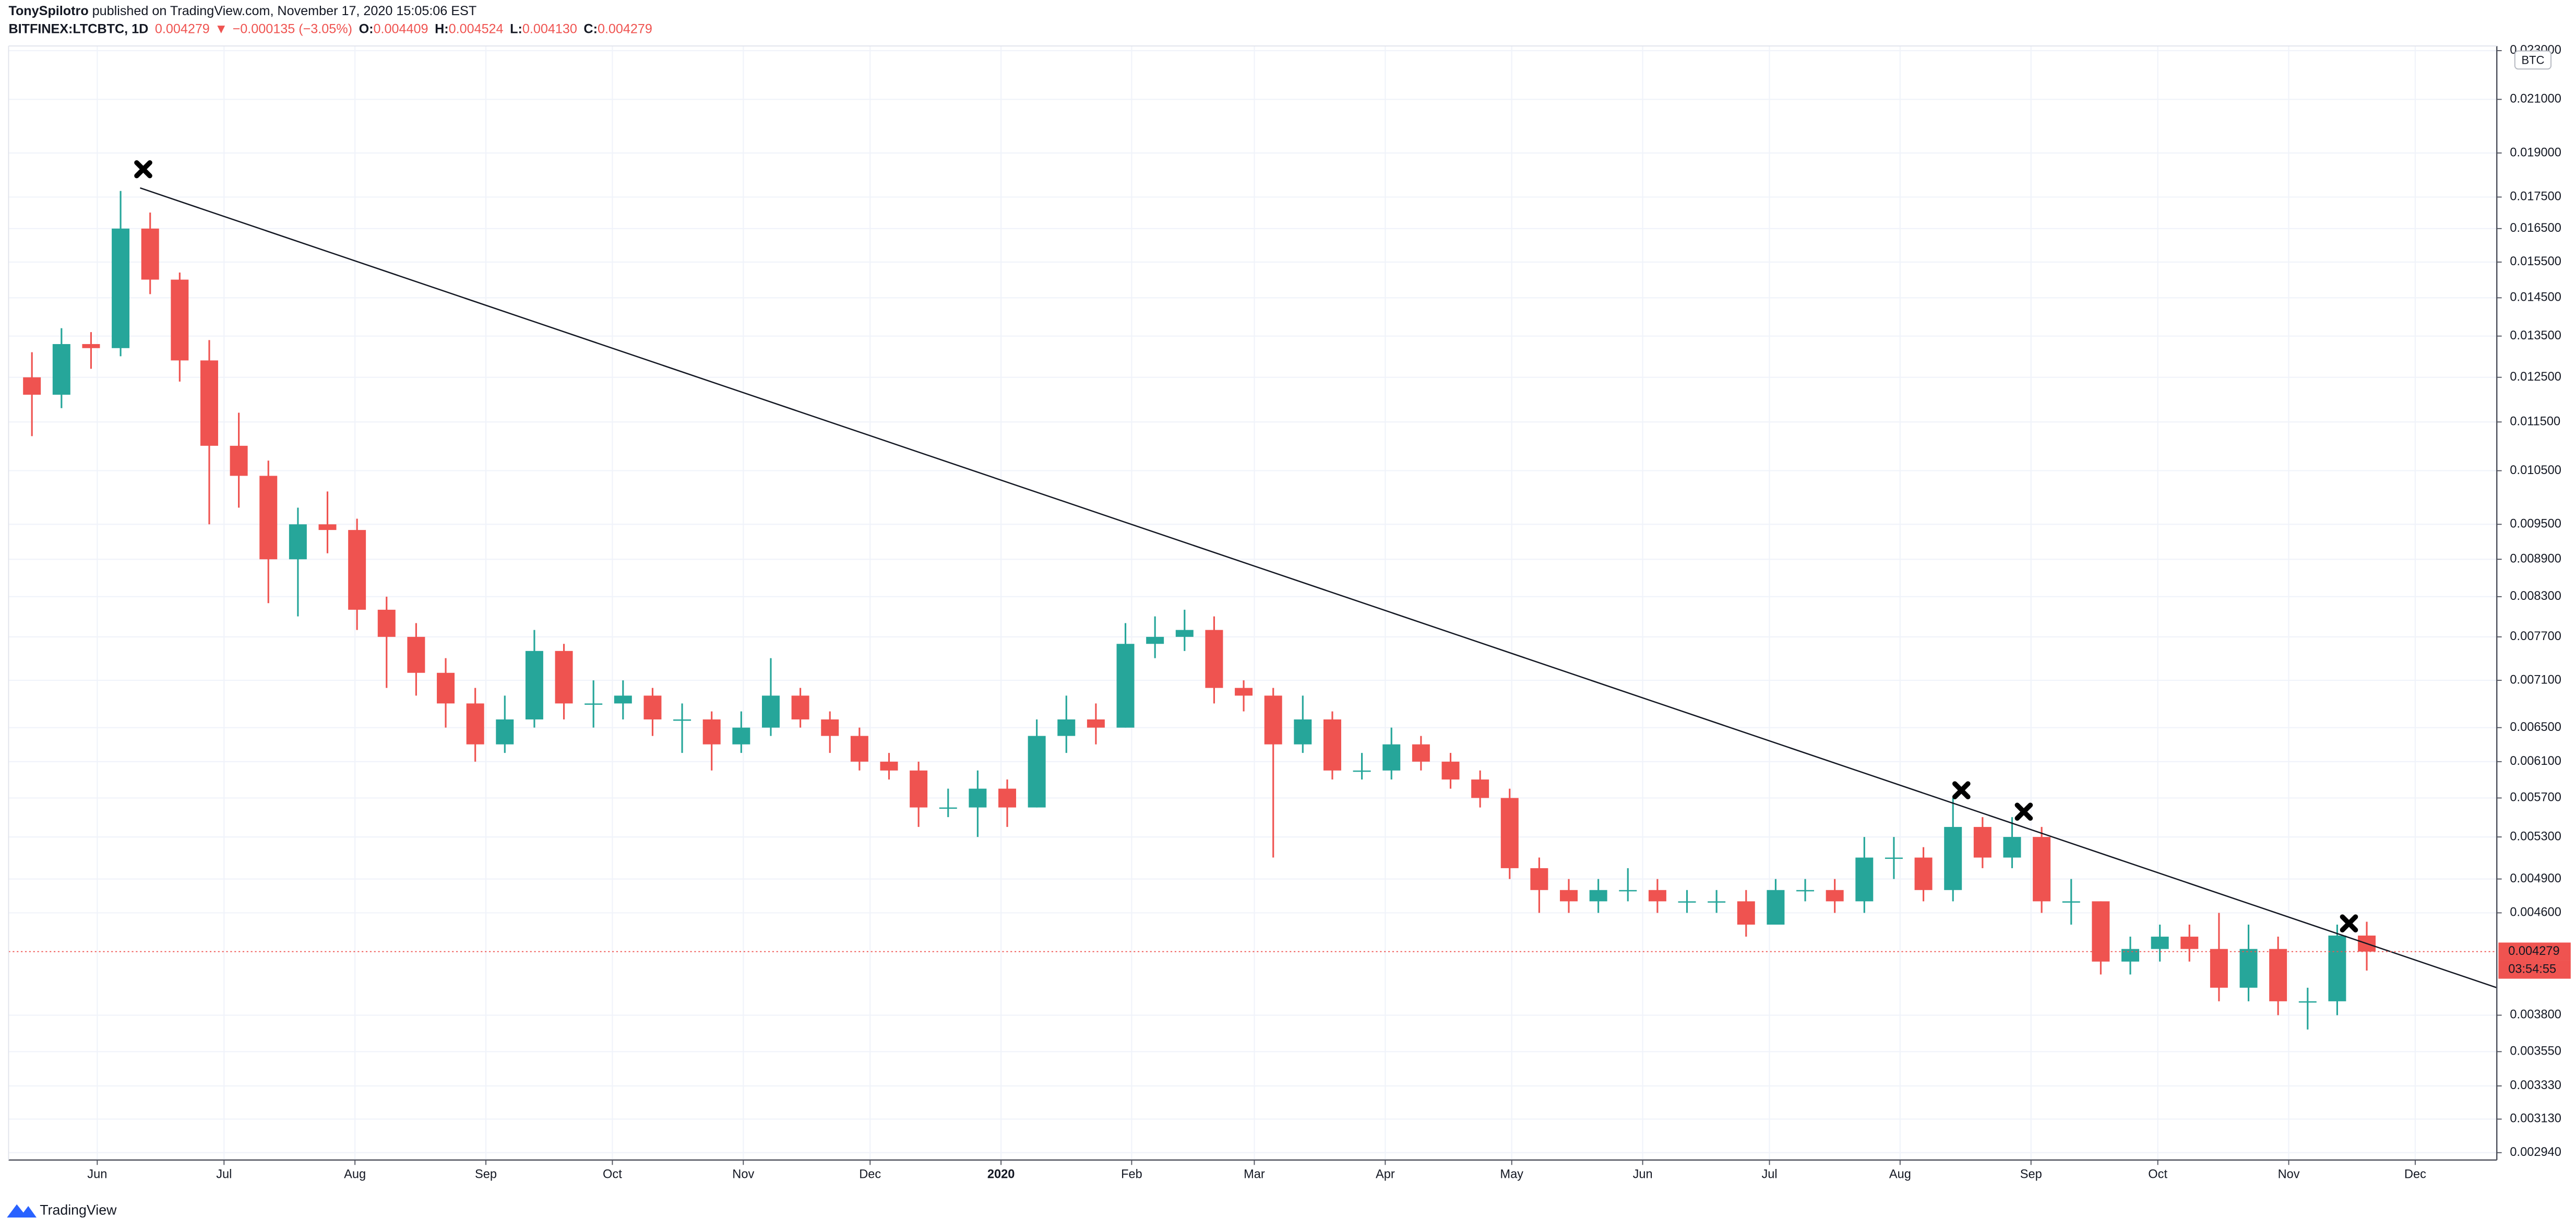 The height and width of the screenshot is (1229, 2576). Describe the element at coordinates (2536, 912) in the screenshot. I see `y-tick-label: 0.004600` at that location.